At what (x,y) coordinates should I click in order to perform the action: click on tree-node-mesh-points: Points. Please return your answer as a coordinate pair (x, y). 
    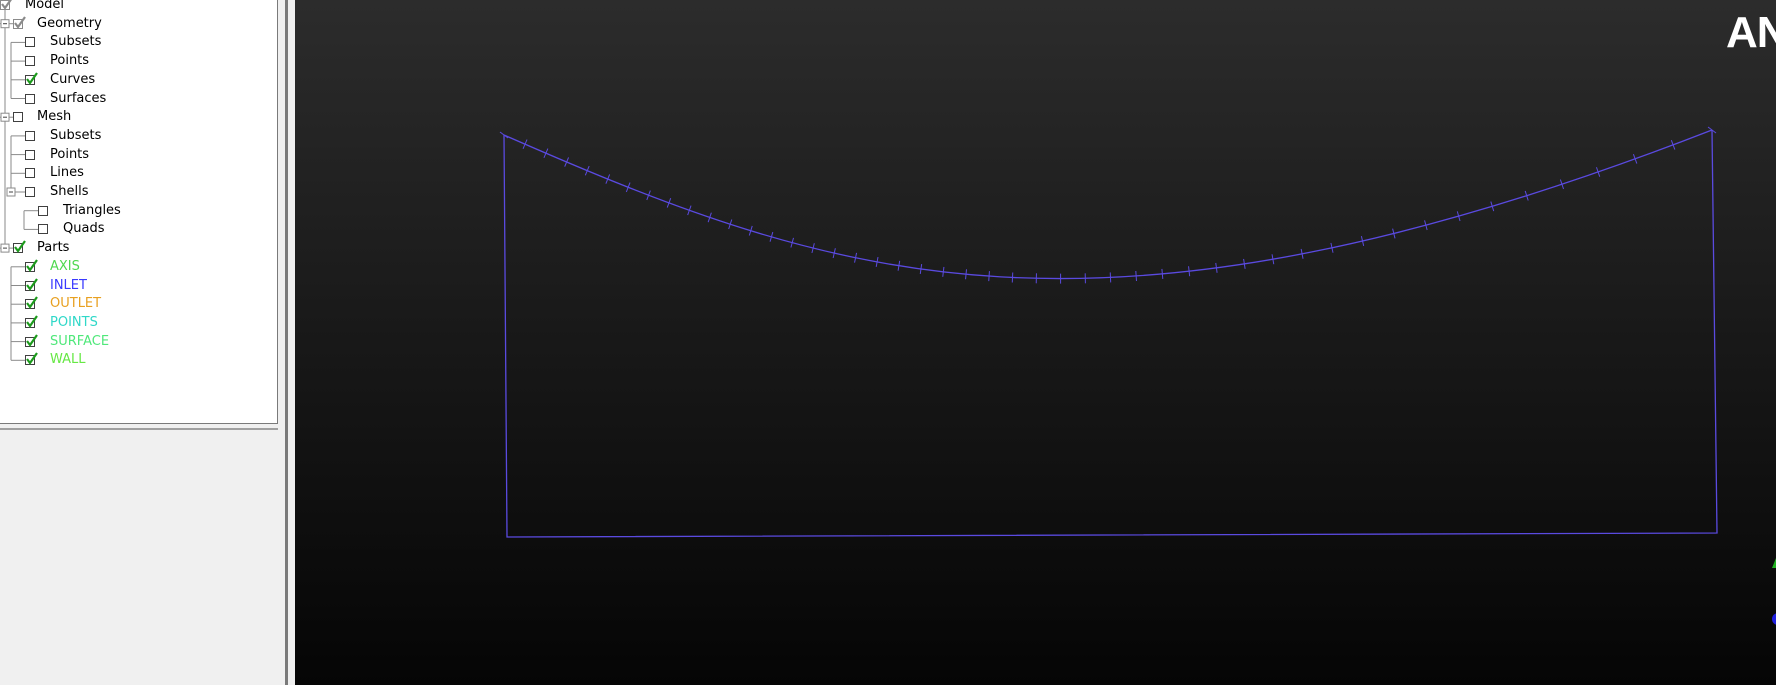
    Looking at the image, I should click on (70, 154).